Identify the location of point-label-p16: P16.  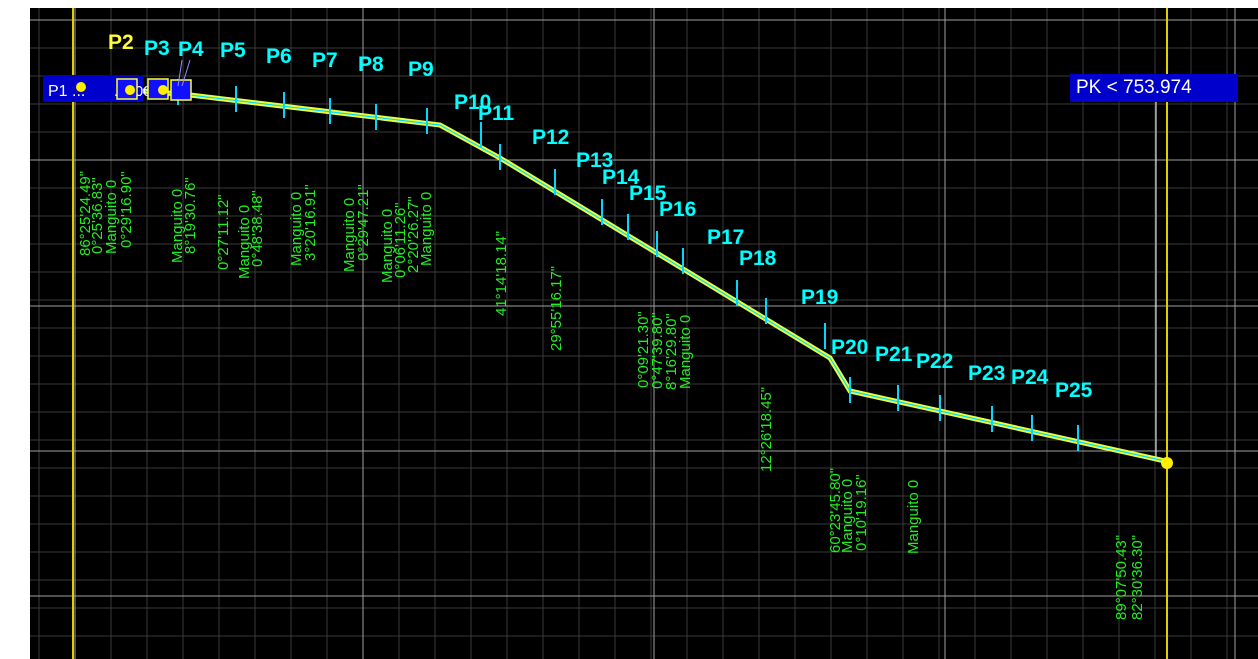
(677, 209).